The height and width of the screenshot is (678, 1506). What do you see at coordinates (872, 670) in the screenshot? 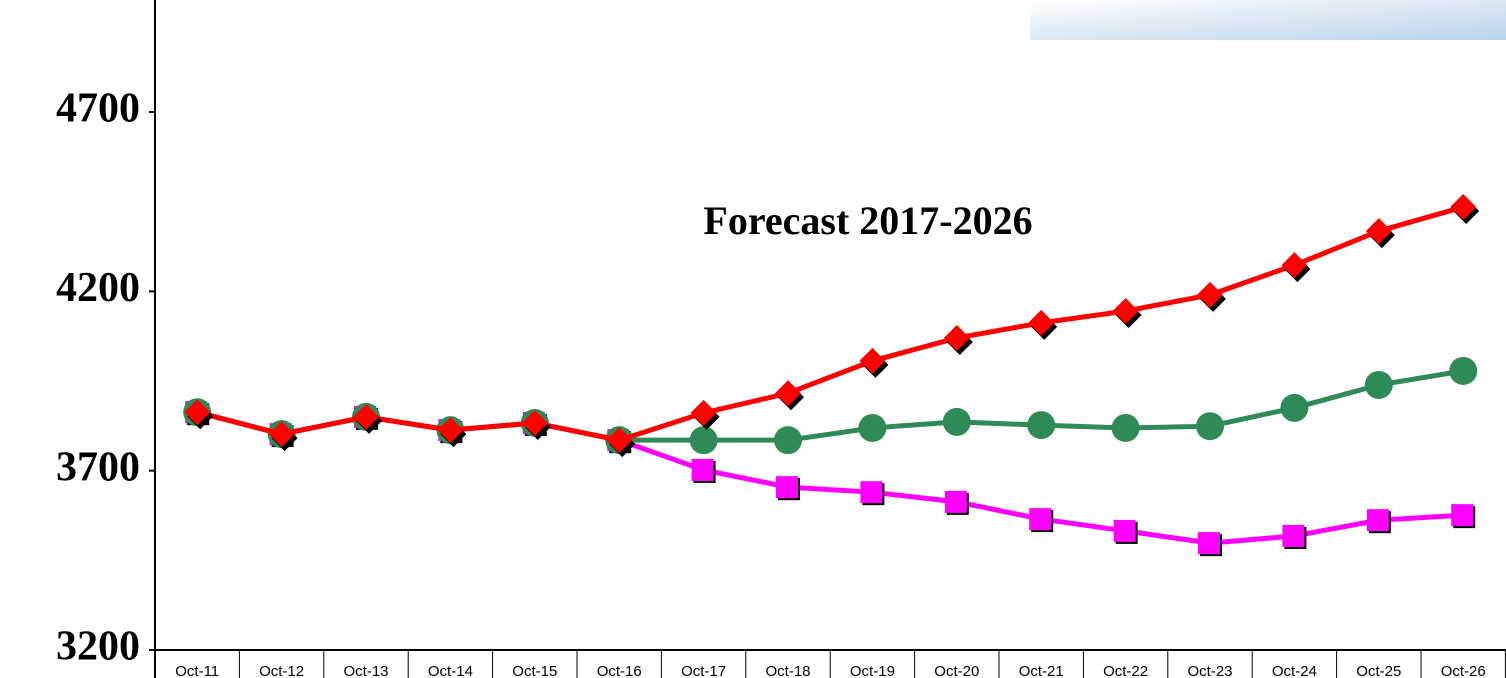
I see `x-tick-label: Oct-19` at bounding box center [872, 670].